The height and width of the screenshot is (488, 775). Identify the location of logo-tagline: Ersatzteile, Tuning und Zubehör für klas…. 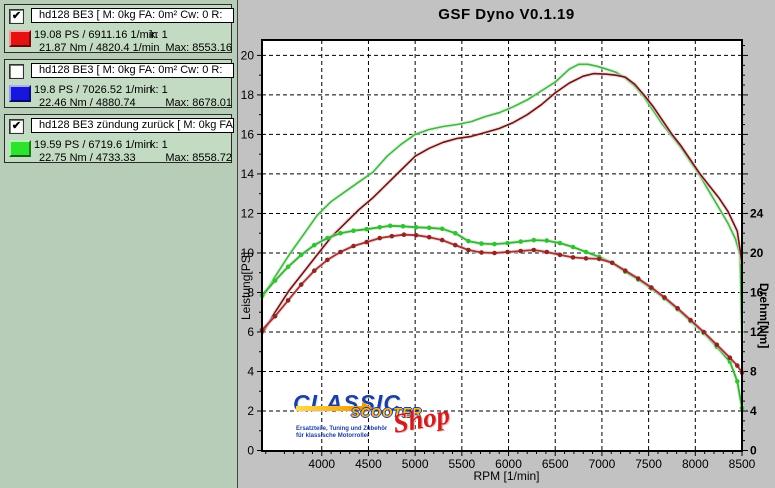
(341, 433).